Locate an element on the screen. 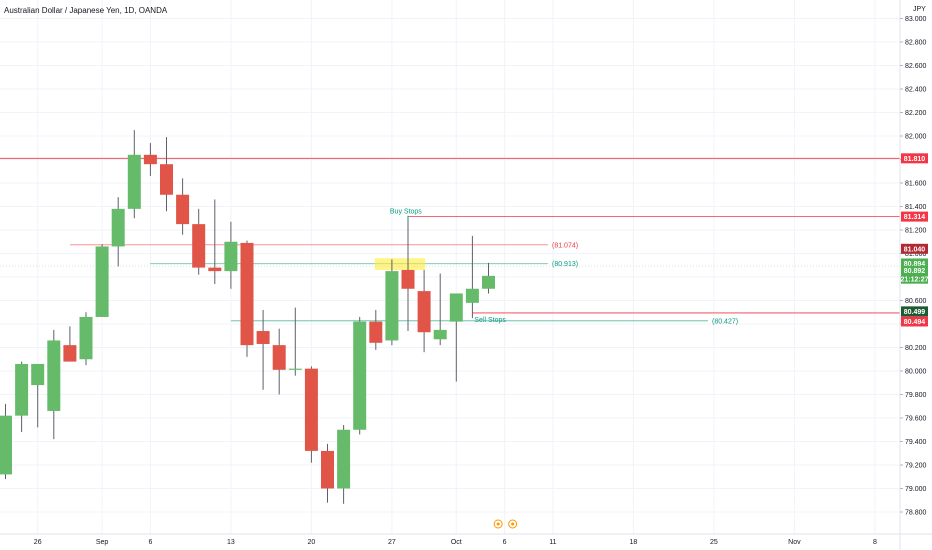  x-tick-label: 26 is located at coordinates (38, 542).